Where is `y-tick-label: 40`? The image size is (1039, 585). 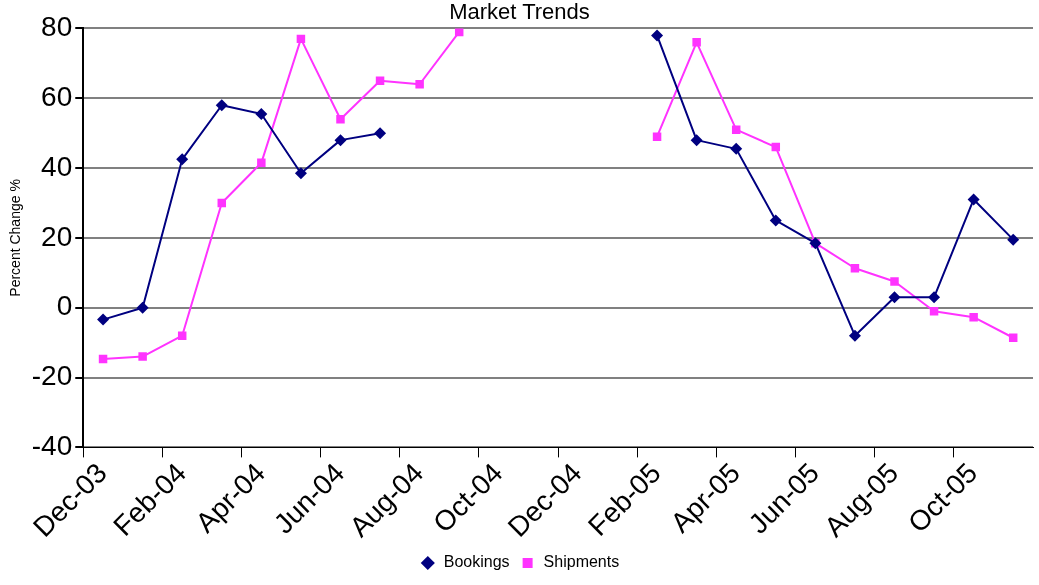 y-tick-label: 40 is located at coordinates (57, 166).